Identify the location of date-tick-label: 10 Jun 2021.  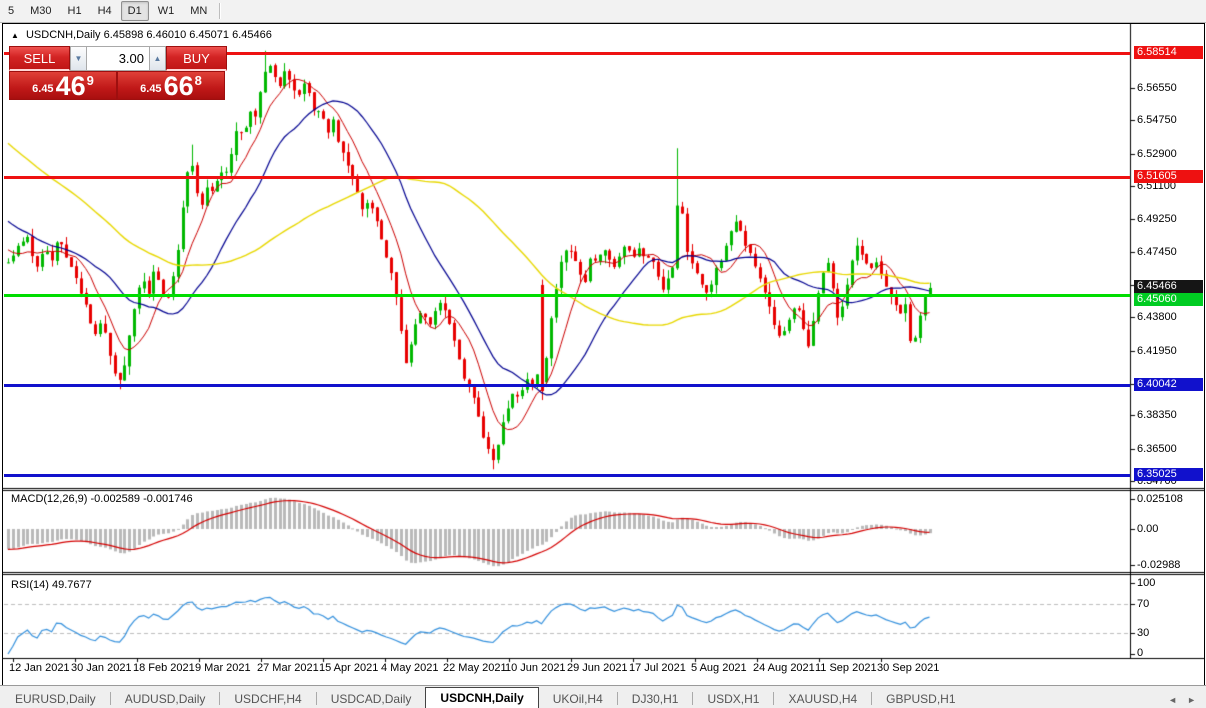
(535, 668).